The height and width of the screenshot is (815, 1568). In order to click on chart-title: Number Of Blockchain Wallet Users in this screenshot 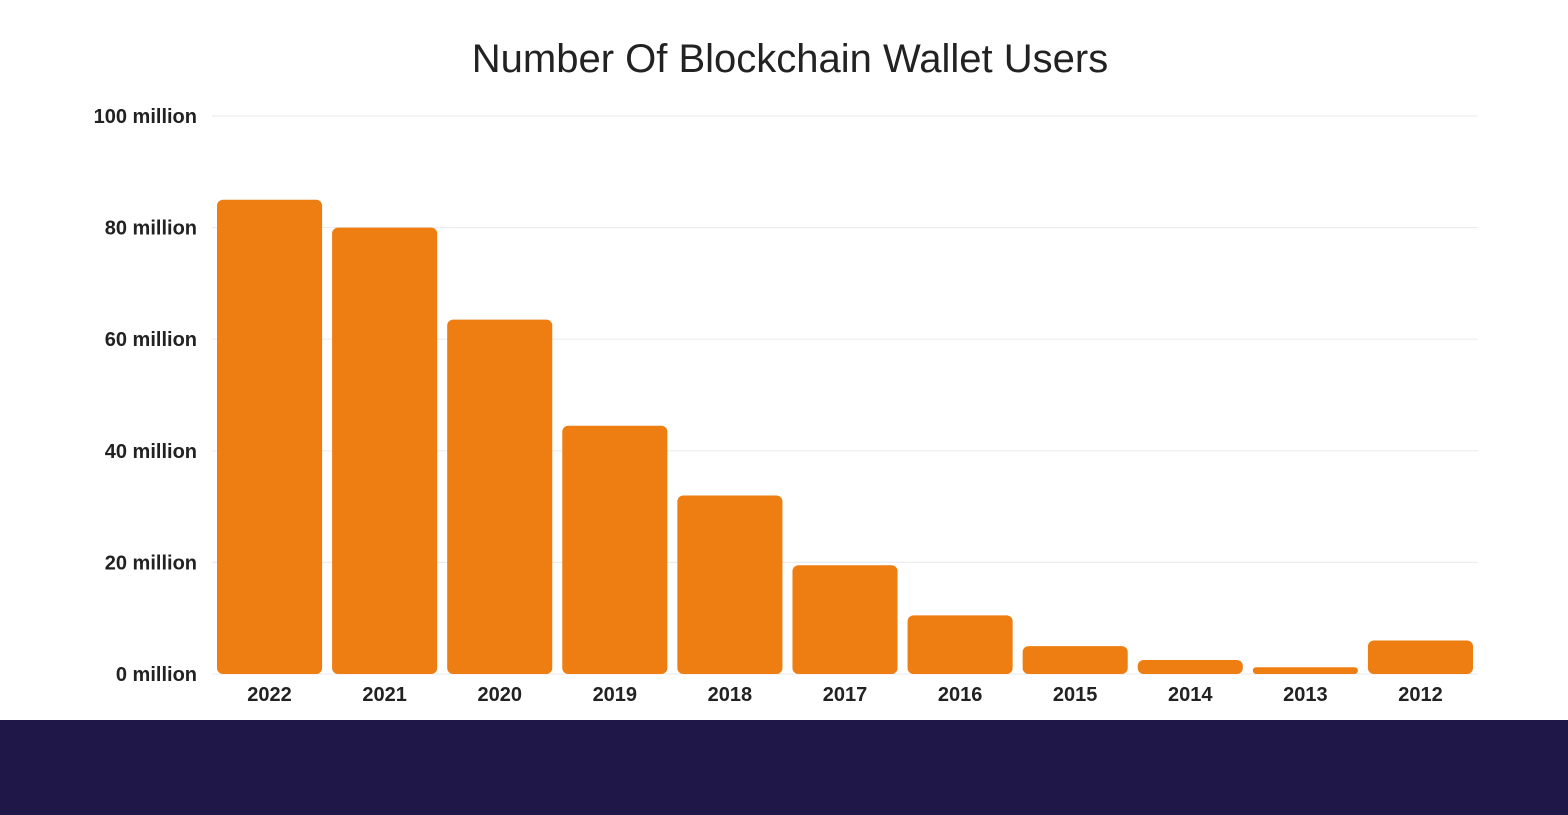, I will do `click(790, 59)`.